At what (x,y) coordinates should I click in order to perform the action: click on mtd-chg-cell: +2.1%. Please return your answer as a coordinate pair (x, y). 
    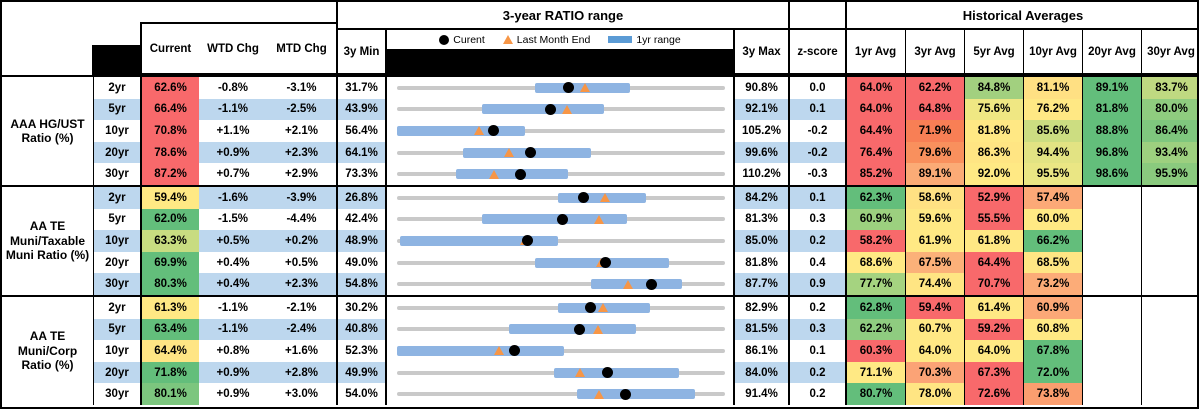
    Looking at the image, I should click on (302, 131).